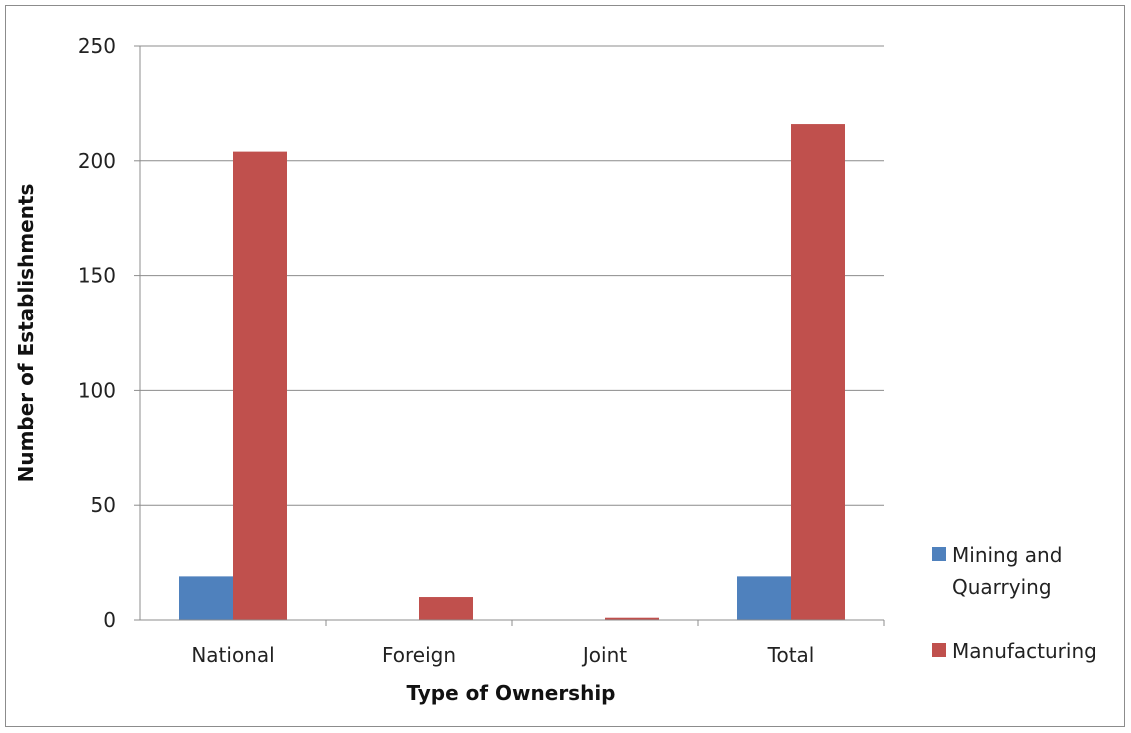 This screenshot has width=1131, height=733. I want to click on x-tick-labels: National Foreign Joint Total, so click(502, 655).